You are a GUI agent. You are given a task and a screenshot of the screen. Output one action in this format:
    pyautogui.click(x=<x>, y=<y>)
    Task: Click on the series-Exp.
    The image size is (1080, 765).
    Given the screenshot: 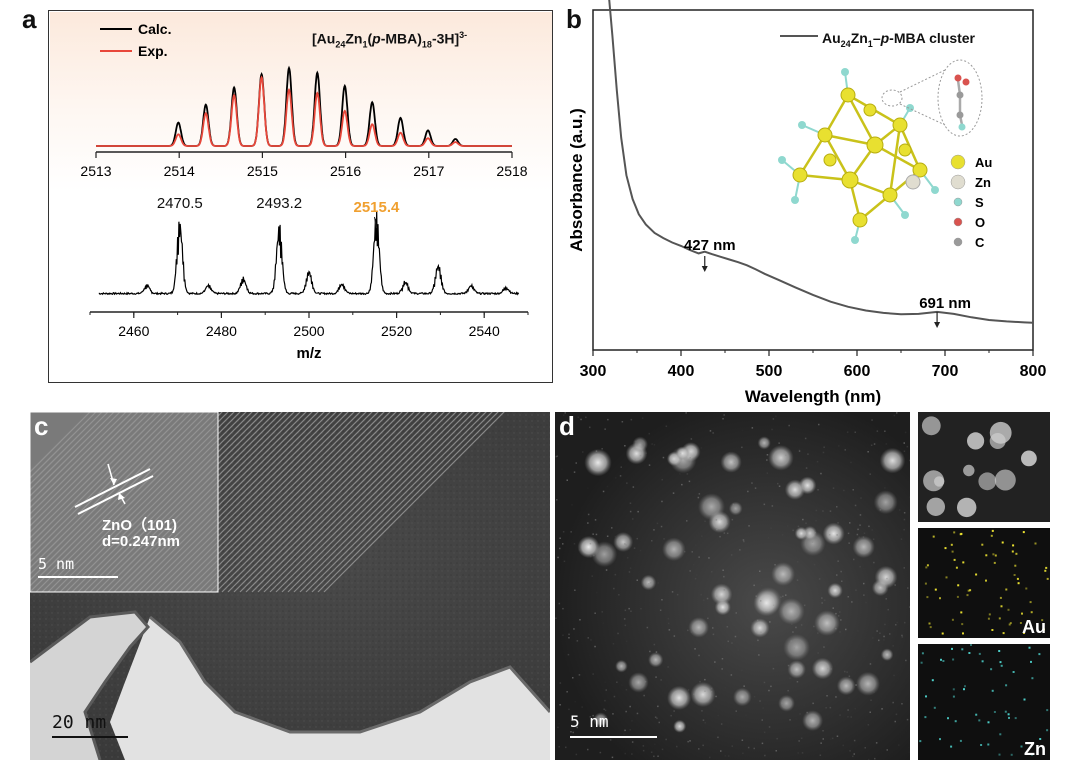 What is the action you would take?
    pyautogui.click(x=304, y=111)
    